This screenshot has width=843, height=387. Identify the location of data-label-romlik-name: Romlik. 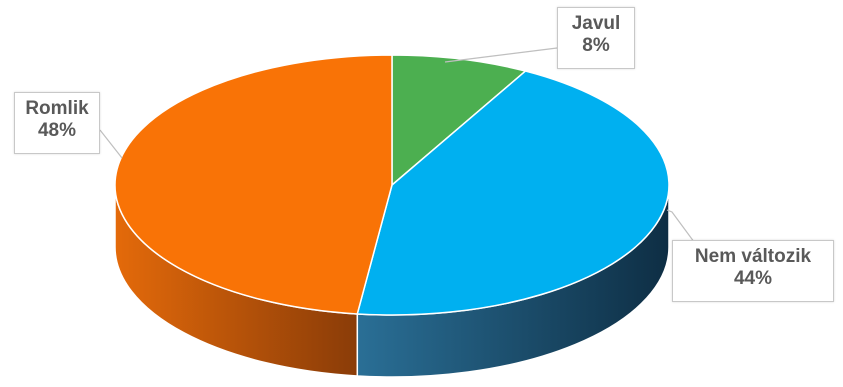
(57, 108).